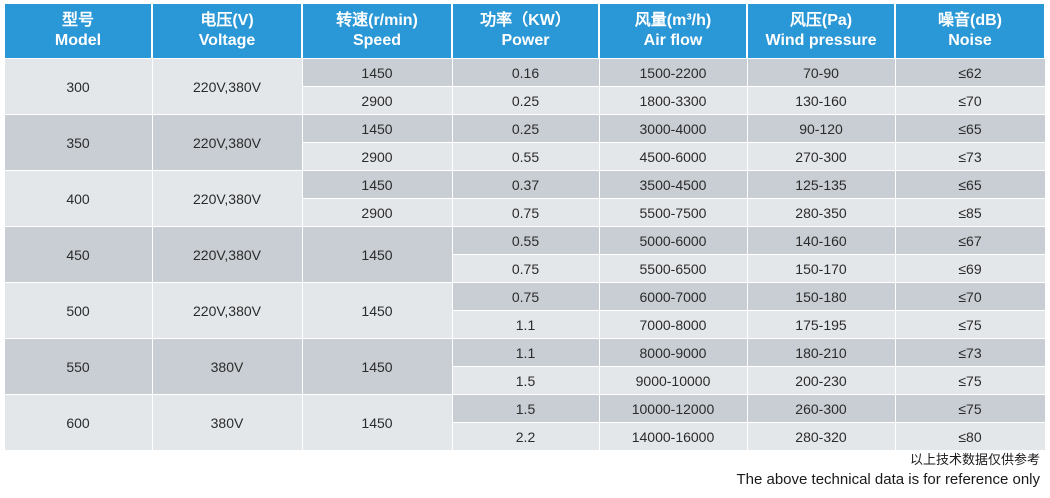 This screenshot has width=1050, height=498. What do you see at coordinates (970, 212) in the screenshot?
I see `noise-cell: ≤85` at bounding box center [970, 212].